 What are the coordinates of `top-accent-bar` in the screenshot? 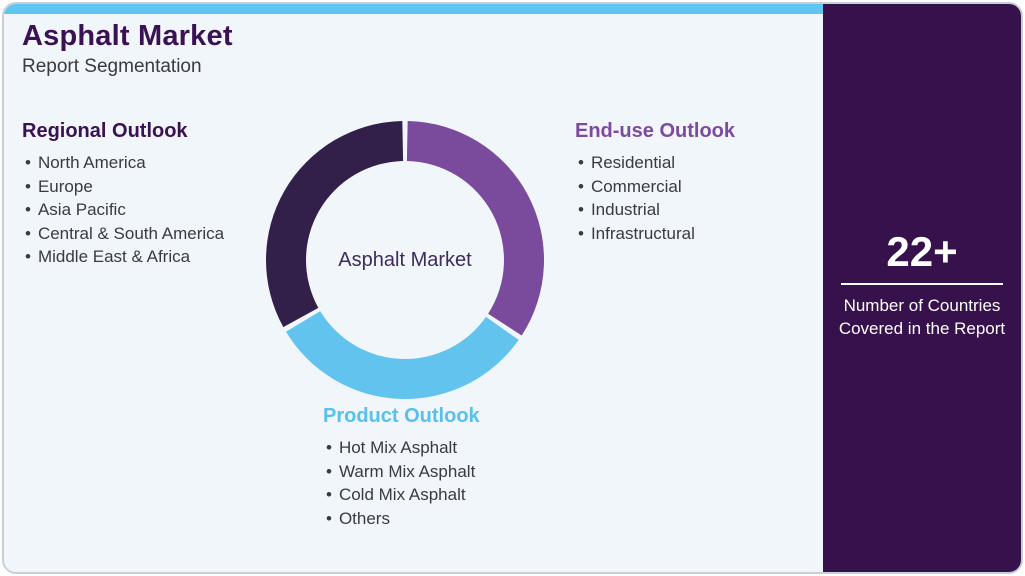 It's located at (413, 9).